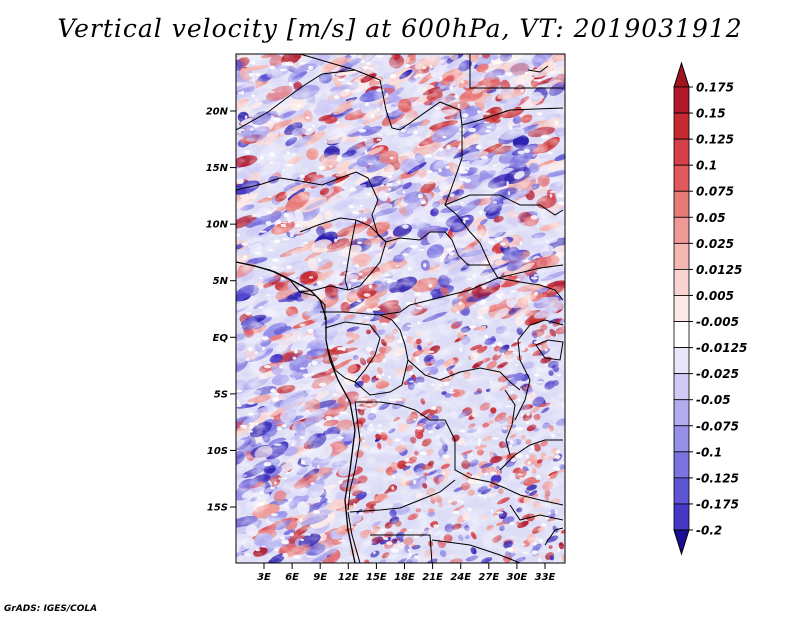 The height and width of the screenshot is (618, 800). I want to click on colorbar-label: 0.0125, so click(719, 270).